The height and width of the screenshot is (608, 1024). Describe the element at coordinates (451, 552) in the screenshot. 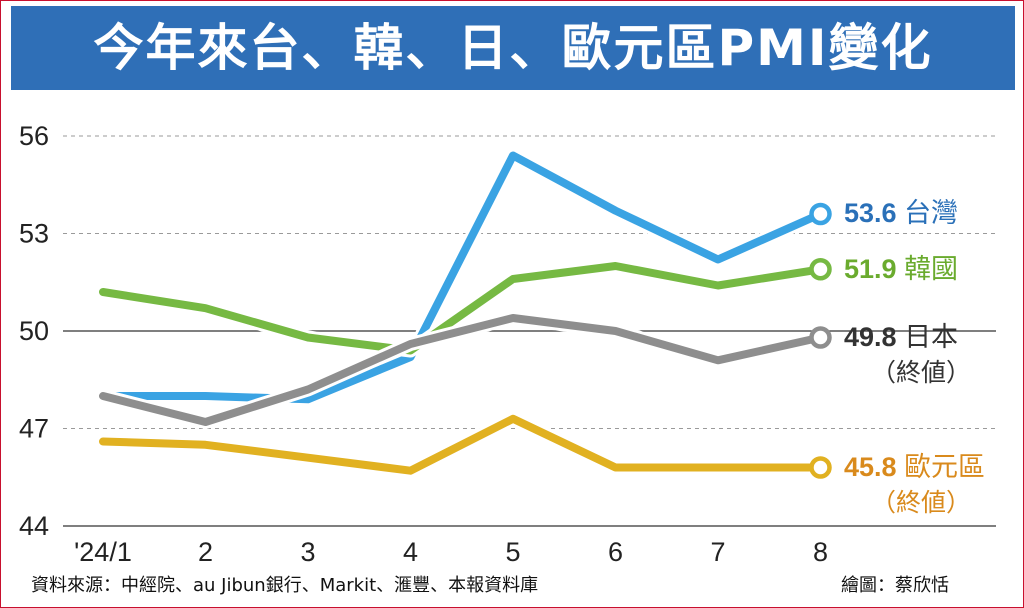

I see `x-tick-labels: '24/1 2 3 4 5 6 7 8` at that location.